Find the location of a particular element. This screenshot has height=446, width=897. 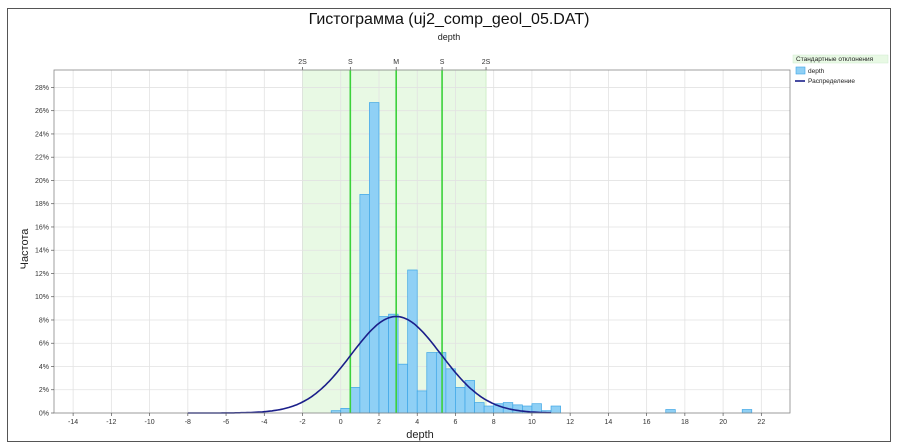

x-axis-label: depth is located at coordinates (420, 435).